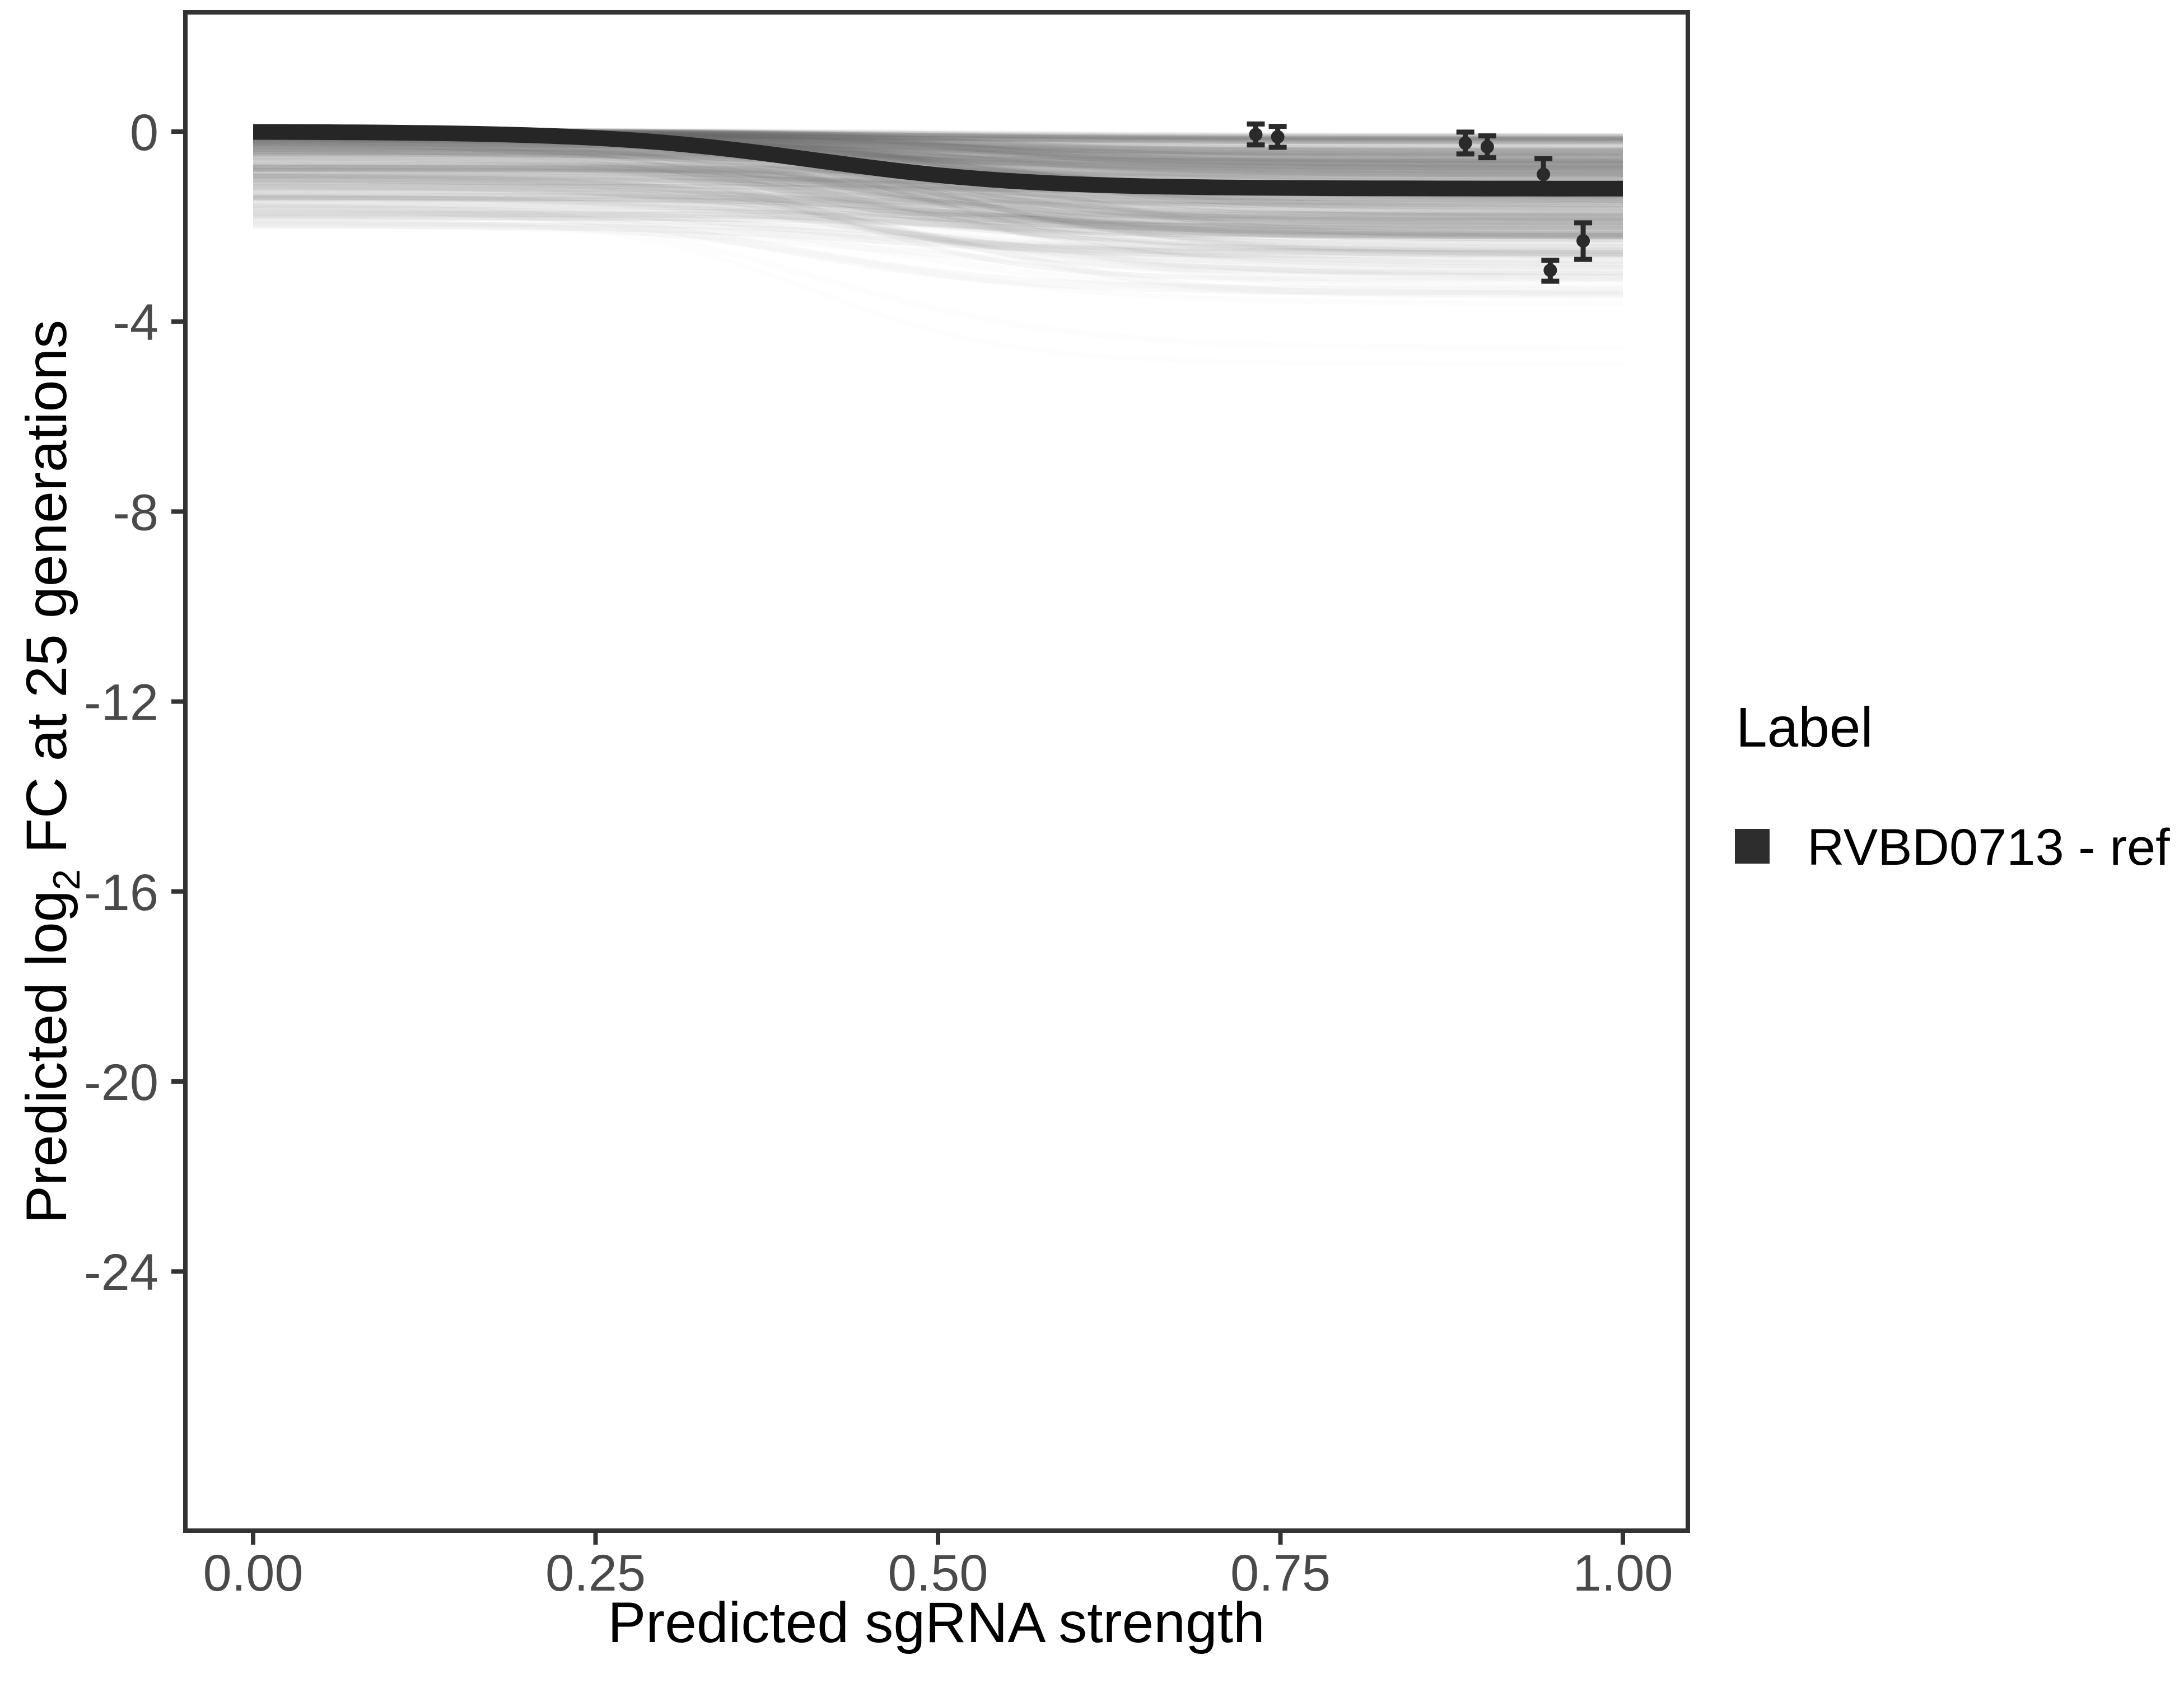 This screenshot has width=2184, height=1683. I want to click on y-tick-label: -8, so click(136, 512).